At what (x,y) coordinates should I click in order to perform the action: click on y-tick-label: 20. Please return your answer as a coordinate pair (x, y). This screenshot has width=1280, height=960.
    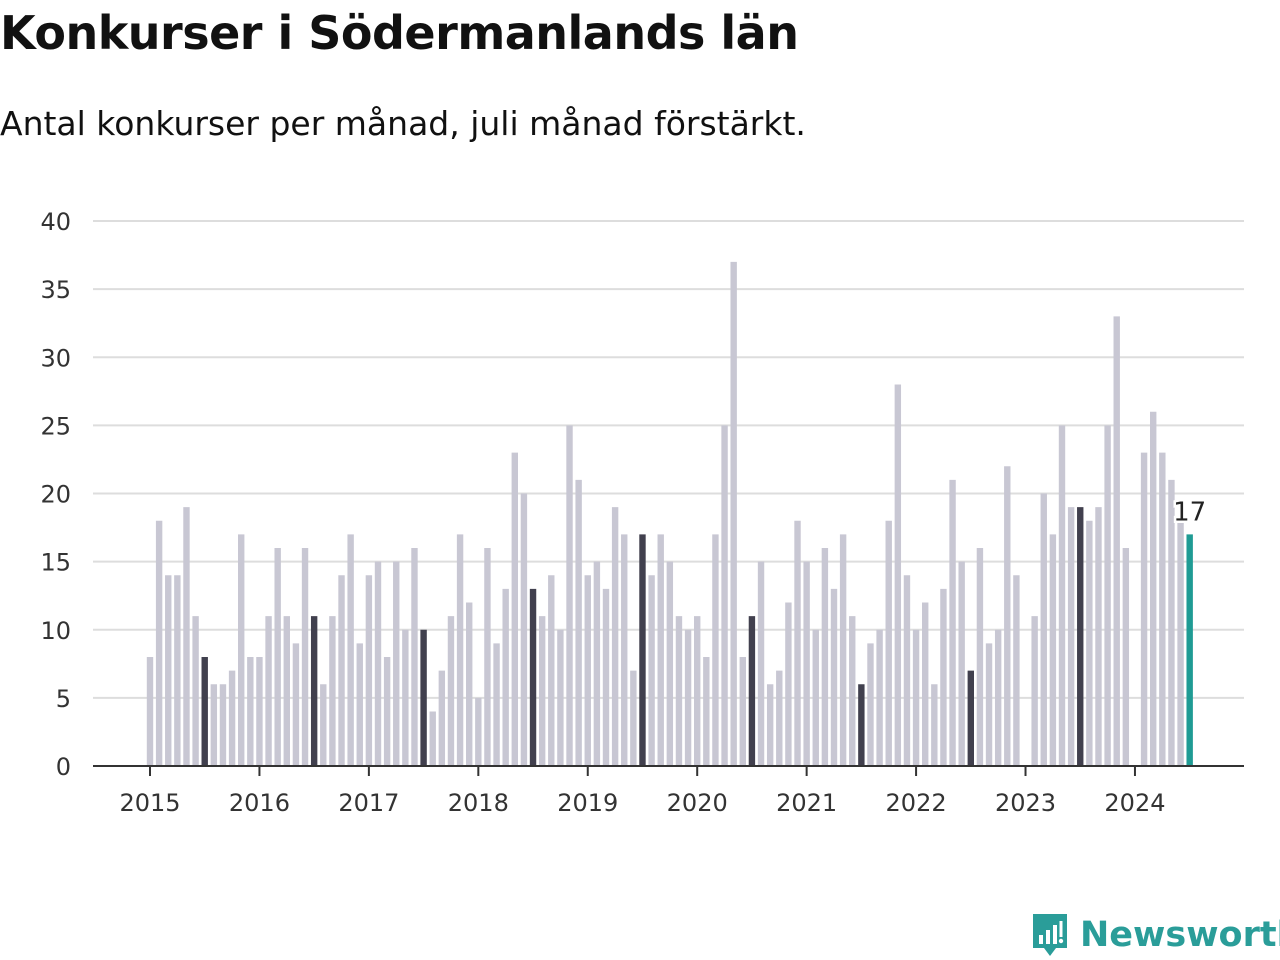
    Looking at the image, I should click on (55, 495).